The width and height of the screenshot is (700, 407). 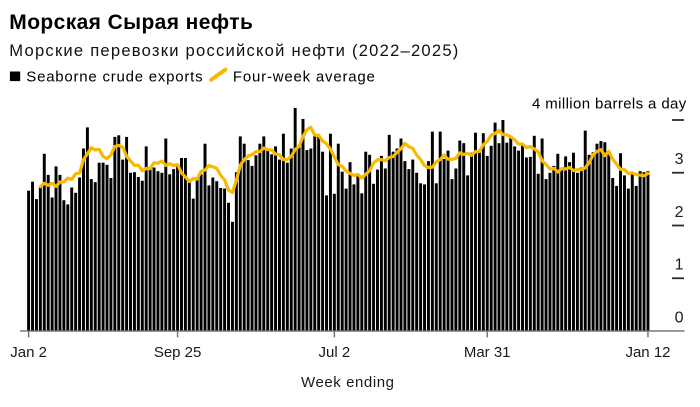 I want to click on svg-text: 2, so click(x=679, y=212).